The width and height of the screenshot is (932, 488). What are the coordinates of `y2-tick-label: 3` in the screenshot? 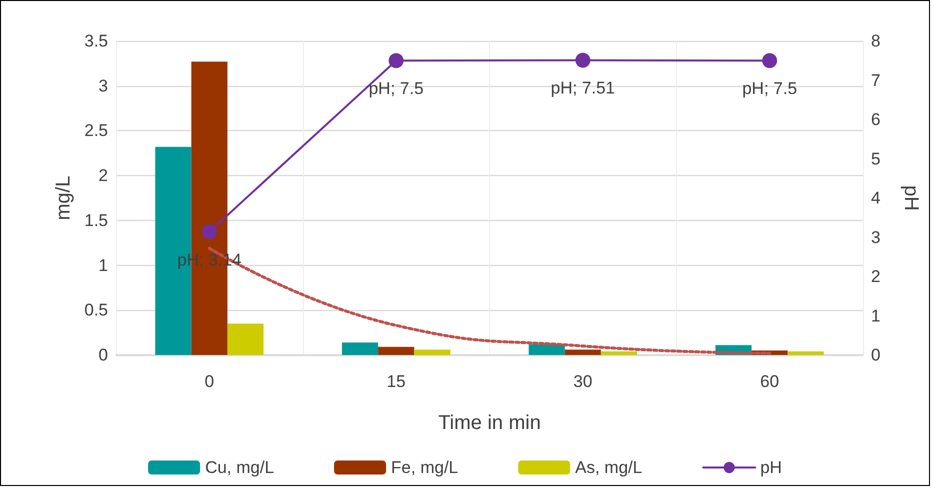 It's located at (875, 237).